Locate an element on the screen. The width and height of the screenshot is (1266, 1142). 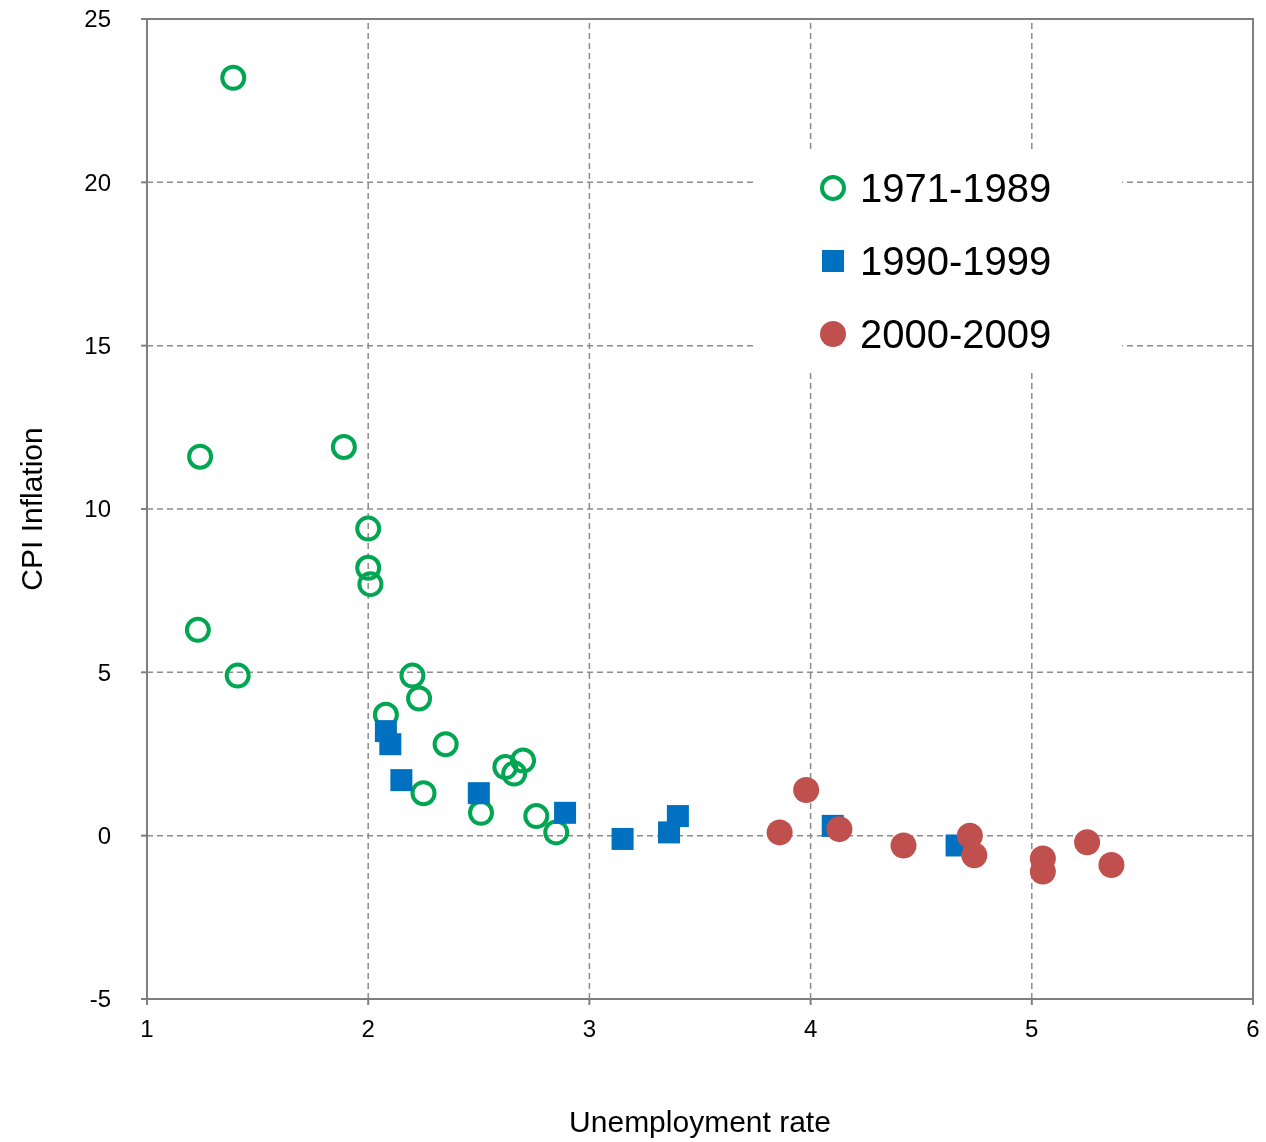
y-tick-label: 0 is located at coordinates (104, 836).